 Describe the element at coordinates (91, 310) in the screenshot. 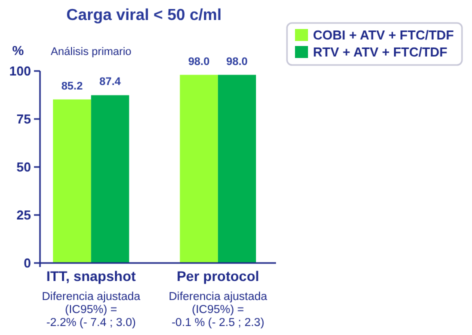

I see `text: Diferencia ajustada (IC95%) = -2.2% (- 7.4 ; 3.0)` at that location.